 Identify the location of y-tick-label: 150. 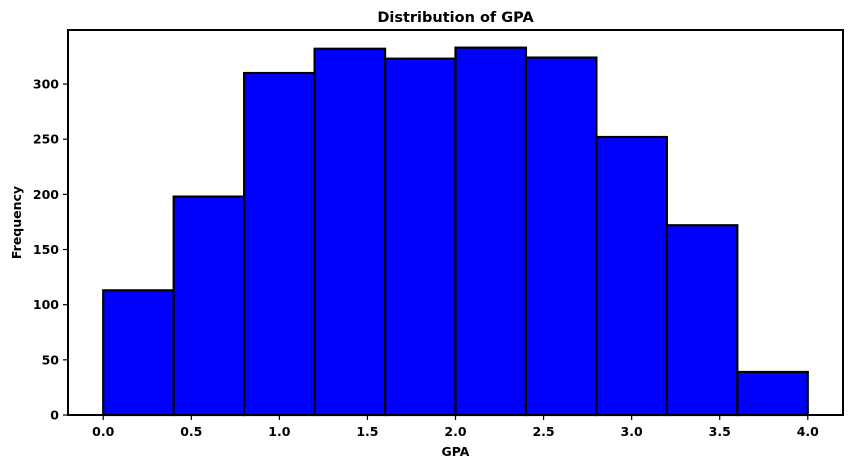
(46, 249).